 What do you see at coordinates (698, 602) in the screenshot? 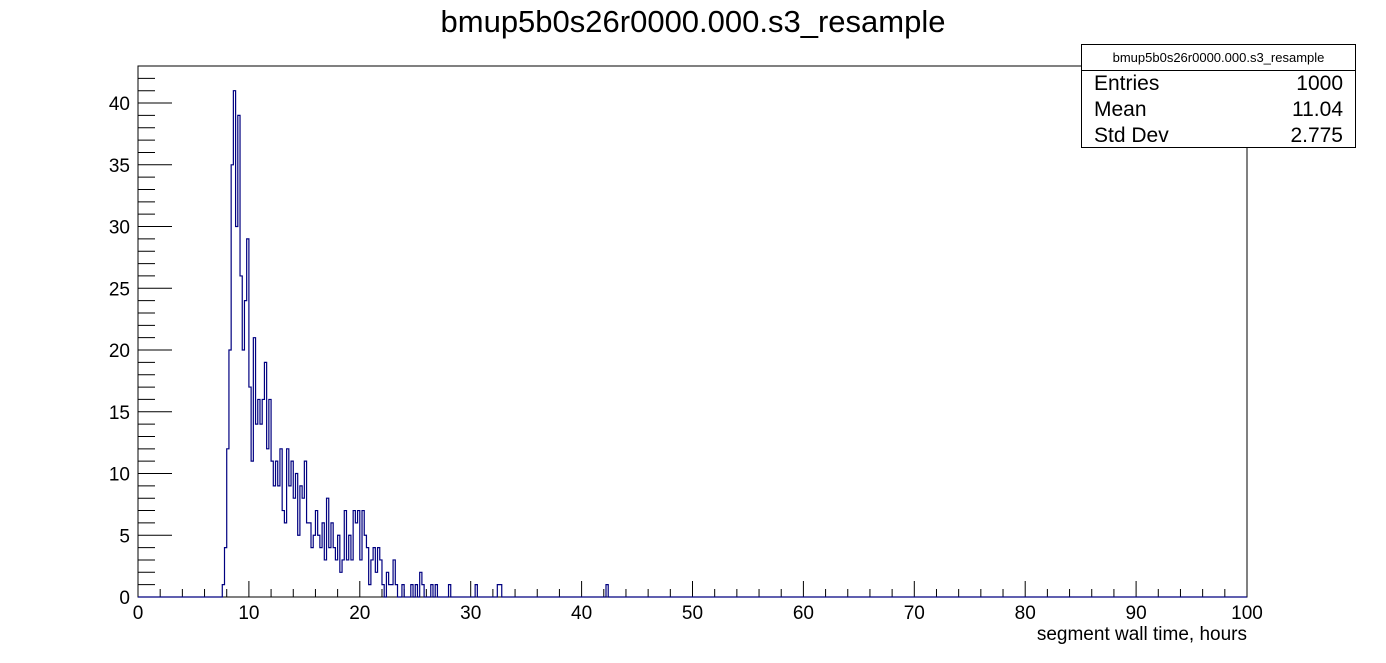
I see `x-axis-ticks: 0 10 20 30 40 50 60 70 80 90 100` at bounding box center [698, 602].